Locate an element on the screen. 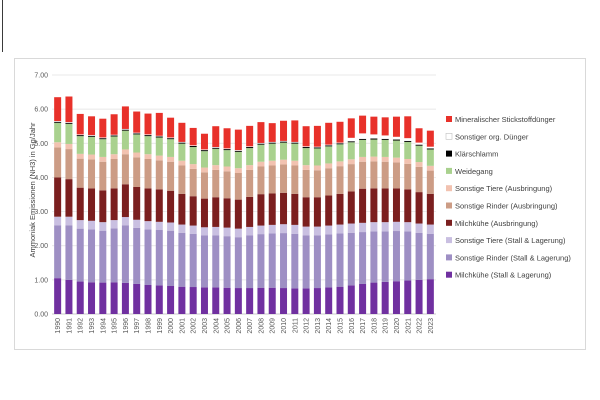  legend-label: Mineralischer Stickstoffdünger is located at coordinates (505, 119).